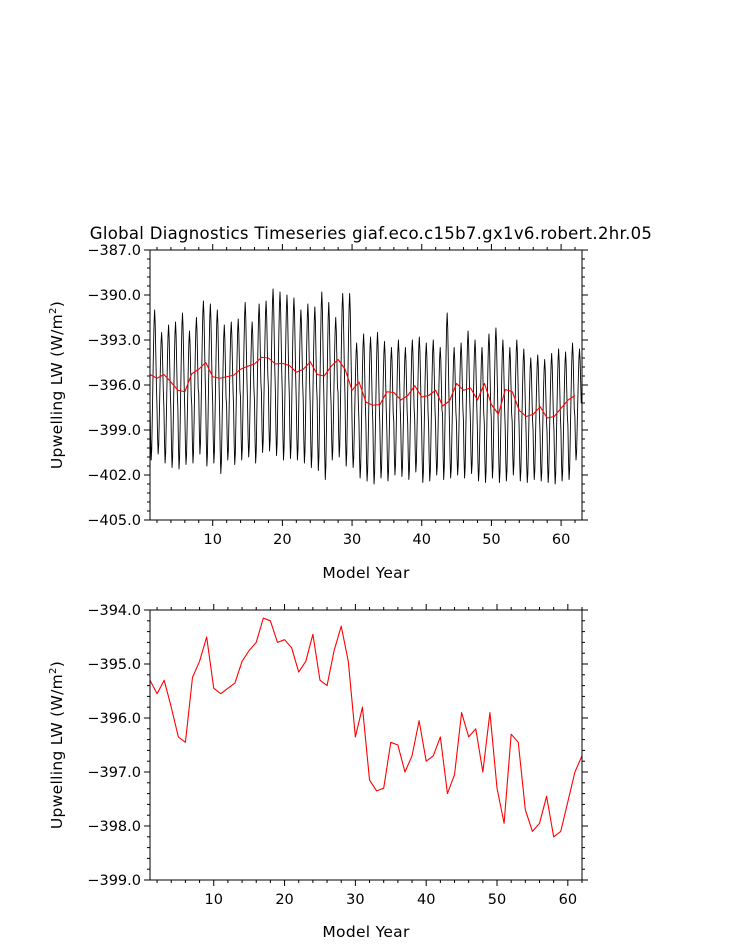  I want to click on bottom-series, so click(366, 727).